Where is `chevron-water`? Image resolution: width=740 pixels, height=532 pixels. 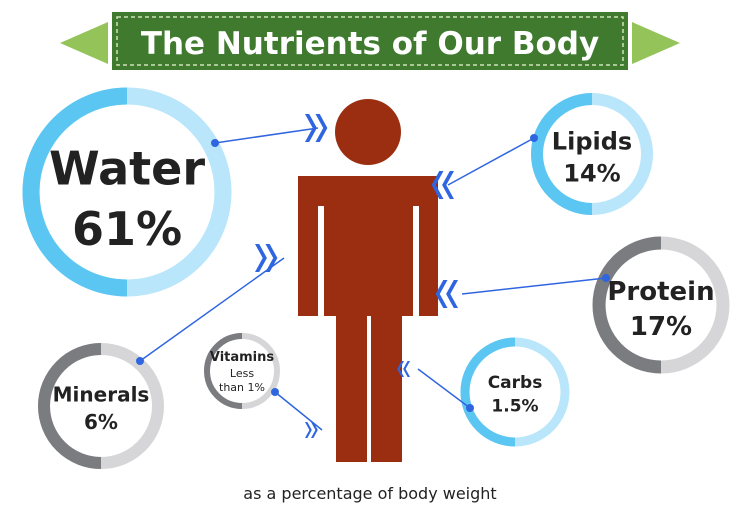
chevron-water is located at coordinates (316, 128).